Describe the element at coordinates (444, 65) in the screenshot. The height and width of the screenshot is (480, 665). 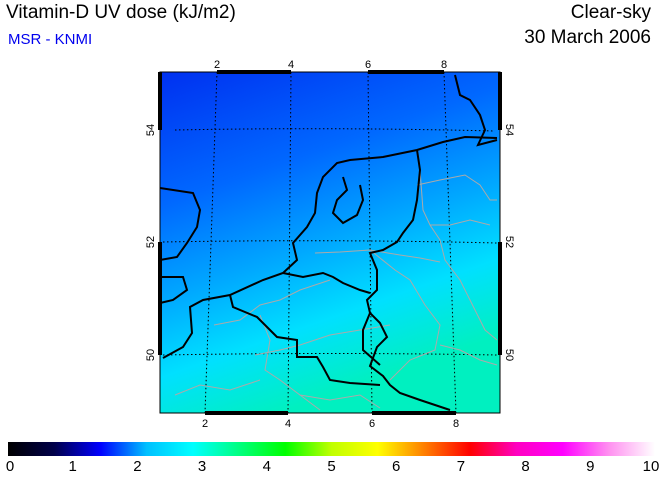
I see `lon-label-top: 8` at that location.